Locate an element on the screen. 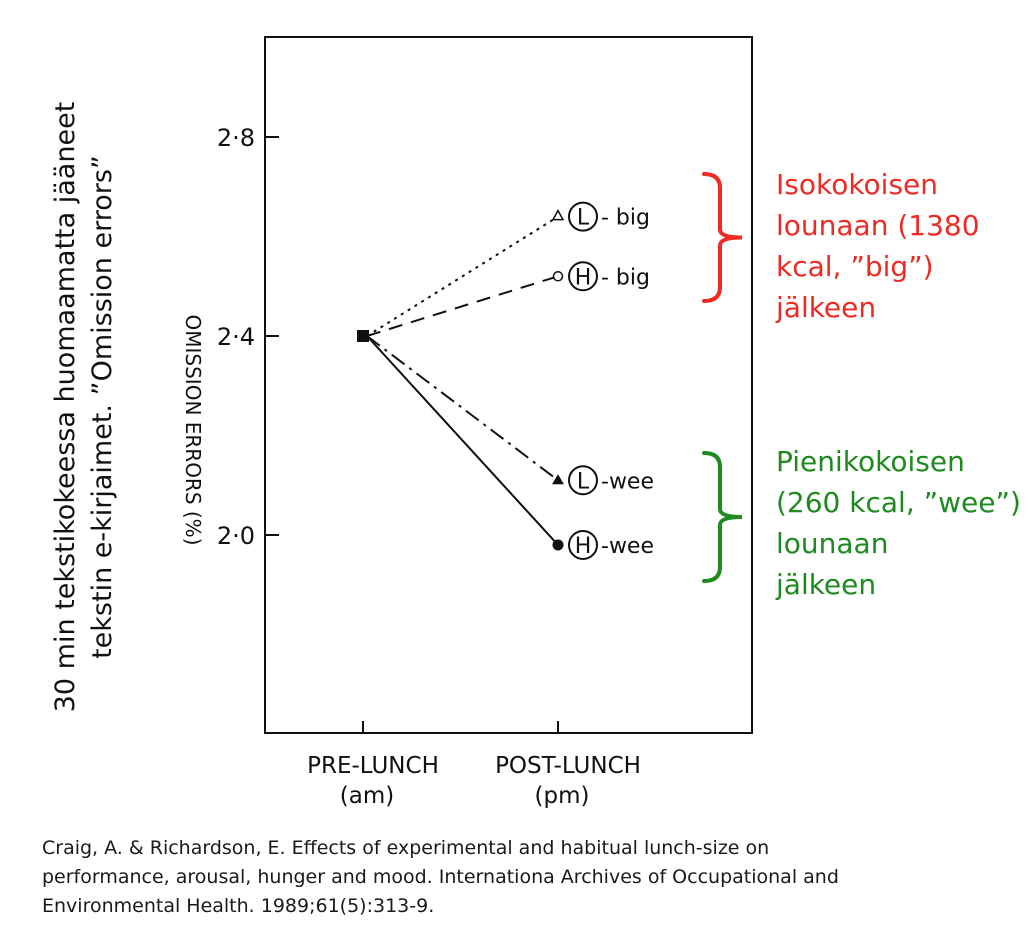  marker-triangle-open is located at coordinates (558, 215).